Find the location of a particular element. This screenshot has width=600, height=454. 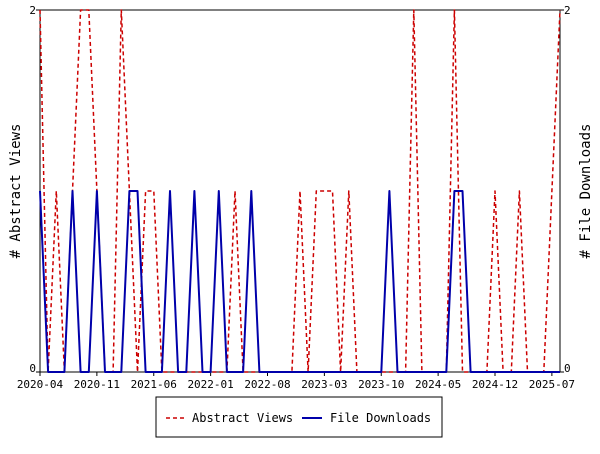

x-tick-label: 2021-06 is located at coordinates (154, 384).